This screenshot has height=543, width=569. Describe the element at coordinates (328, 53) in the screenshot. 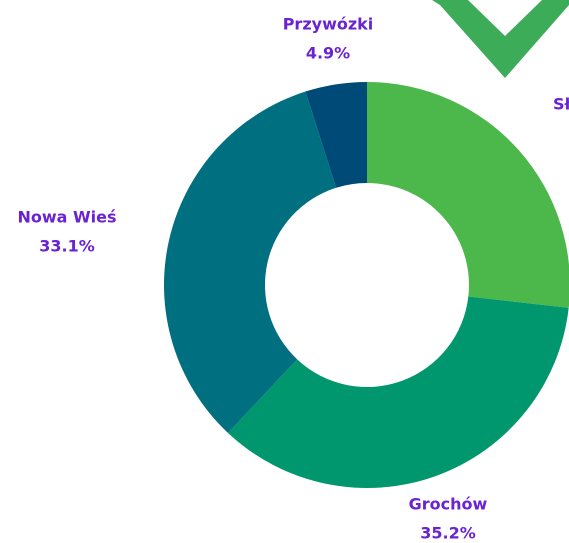

I see `slice-value-label: 4.9%` at that location.